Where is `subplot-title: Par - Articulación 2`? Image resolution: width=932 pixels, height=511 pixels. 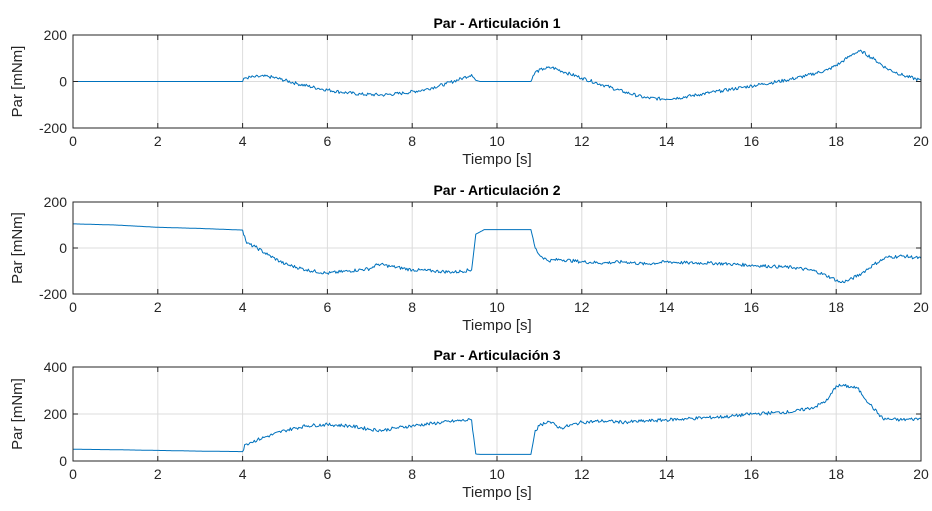
subplot-title: Par - Articulación 2 is located at coordinates (496, 190).